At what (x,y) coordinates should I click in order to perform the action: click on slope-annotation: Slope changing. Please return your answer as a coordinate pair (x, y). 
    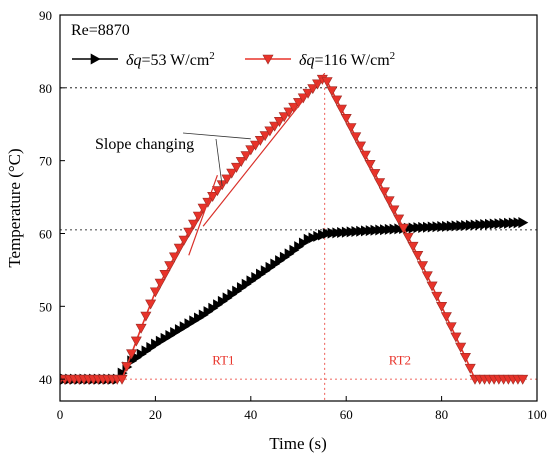
    Looking at the image, I should click on (144, 144).